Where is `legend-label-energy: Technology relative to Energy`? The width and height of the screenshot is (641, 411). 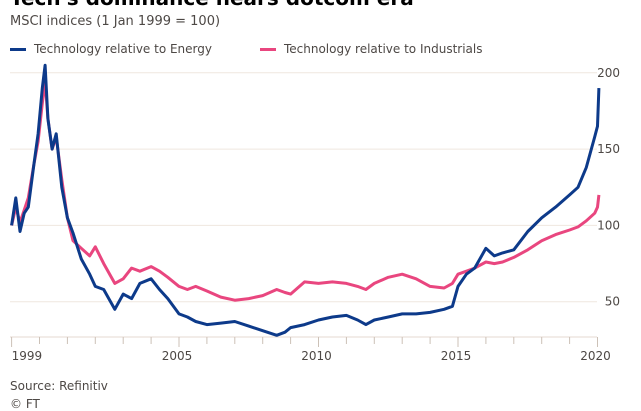
legend-label-energy: Technology relative to Energy is located at coordinates (123, 49).